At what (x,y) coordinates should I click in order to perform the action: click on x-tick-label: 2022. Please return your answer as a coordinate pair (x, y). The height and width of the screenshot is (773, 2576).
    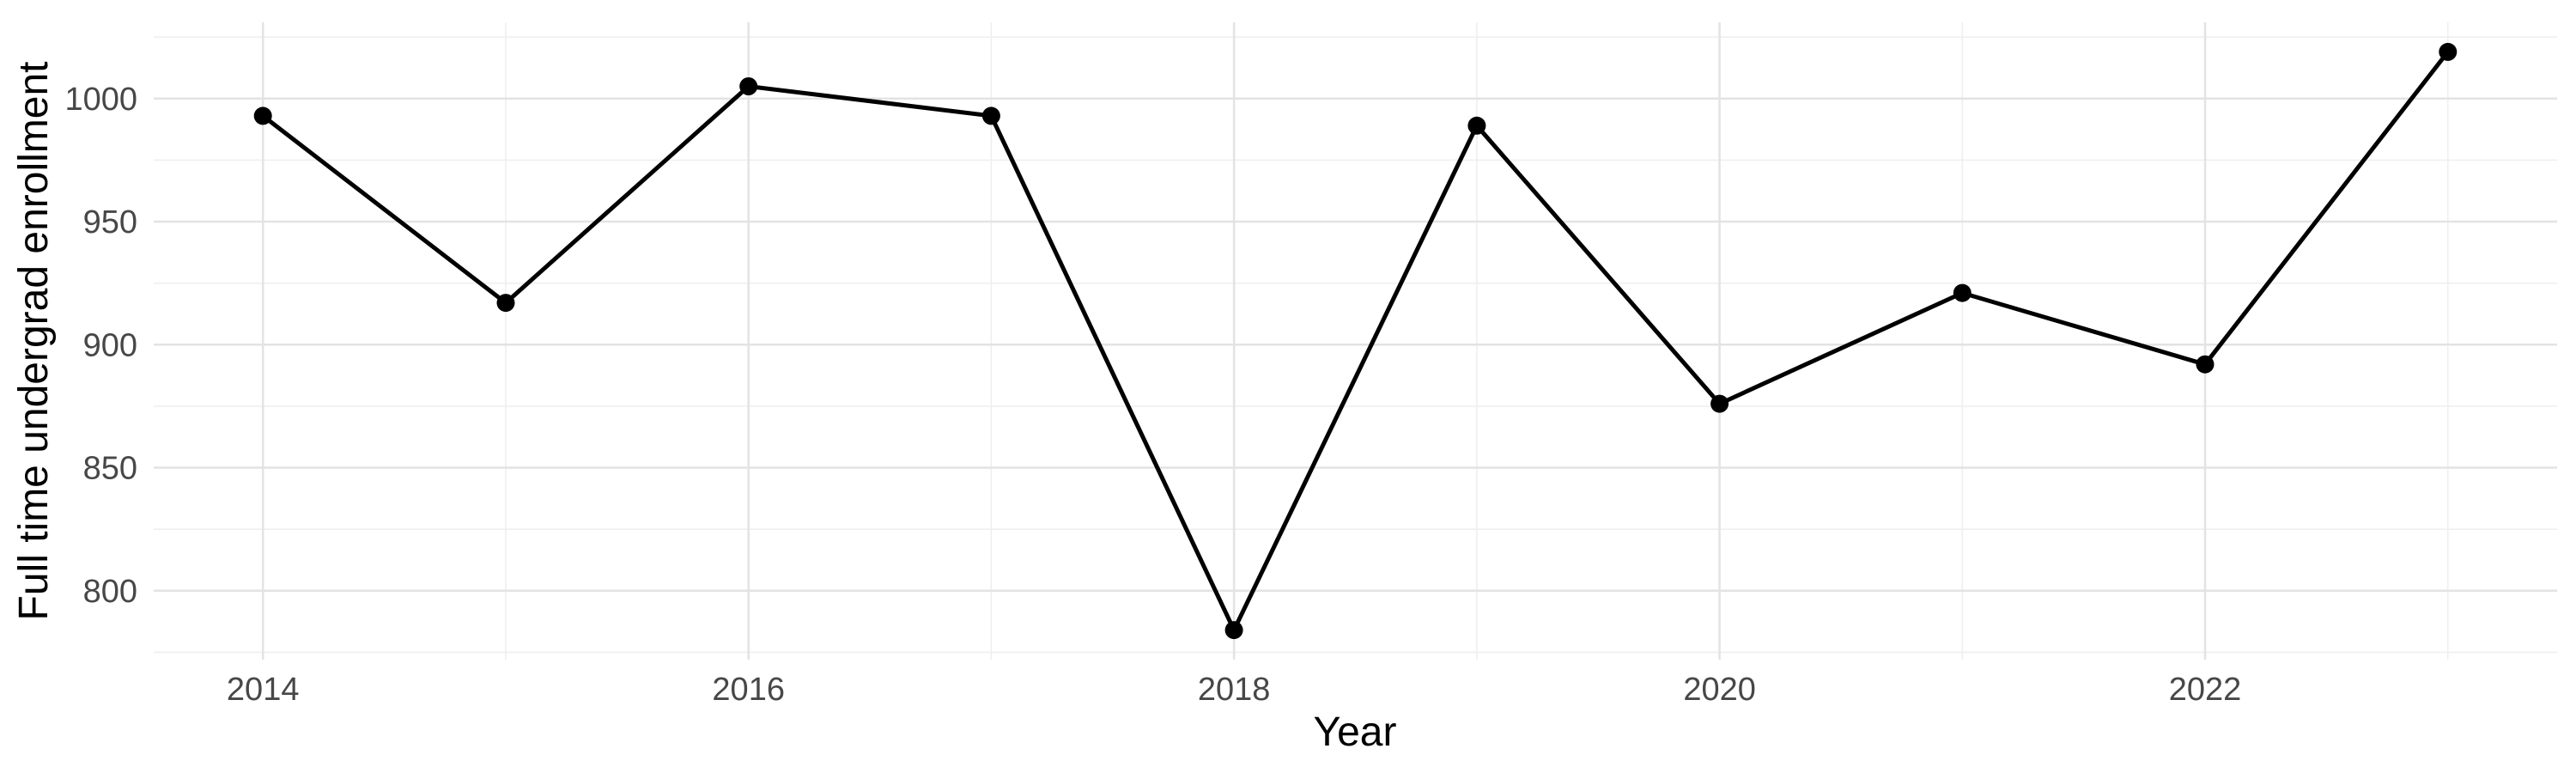
    Looking at the image, I should click on (2206, 690).